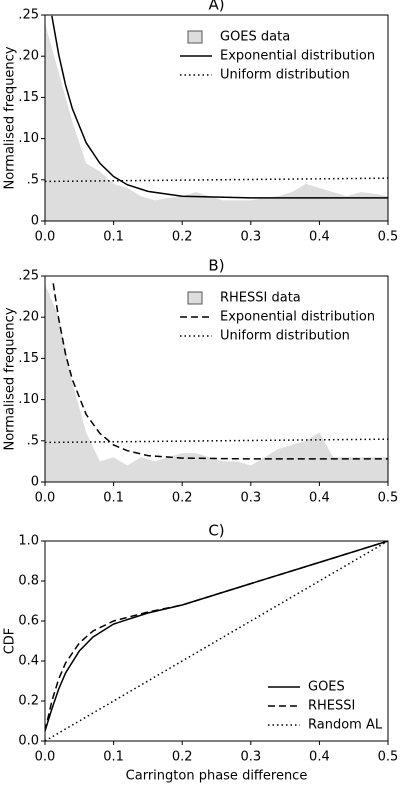  I want to click on y-tick-label: 0.4, so click(28, 661).